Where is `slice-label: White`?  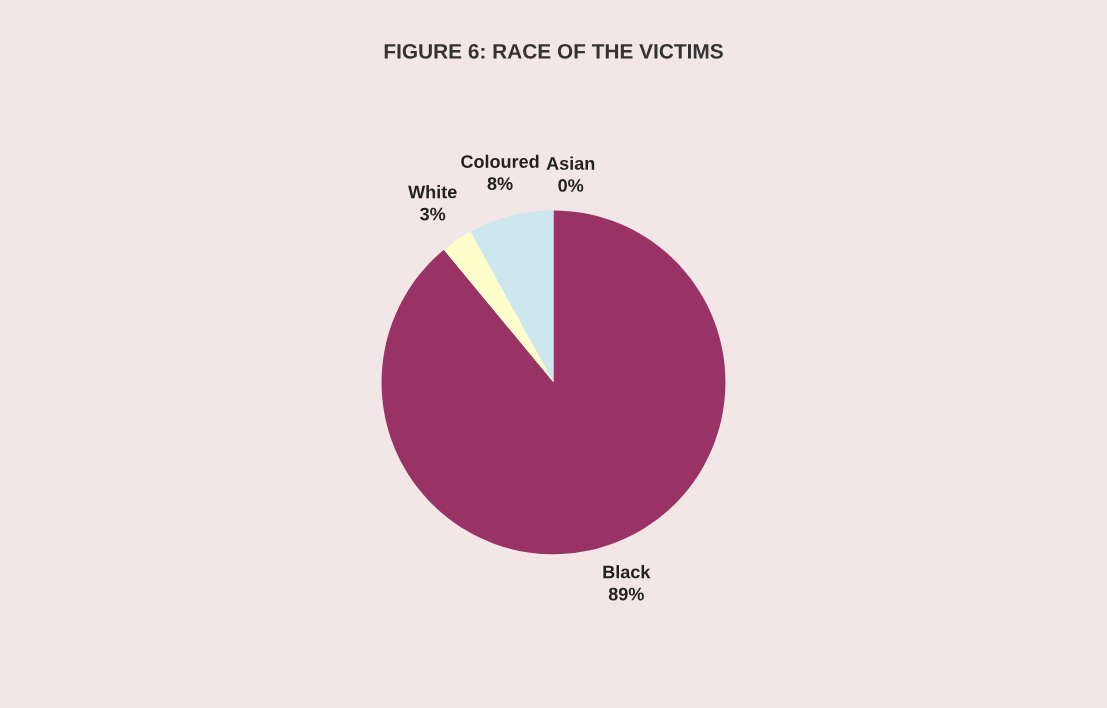 slice-label: White is located at coordinates (432, 192).